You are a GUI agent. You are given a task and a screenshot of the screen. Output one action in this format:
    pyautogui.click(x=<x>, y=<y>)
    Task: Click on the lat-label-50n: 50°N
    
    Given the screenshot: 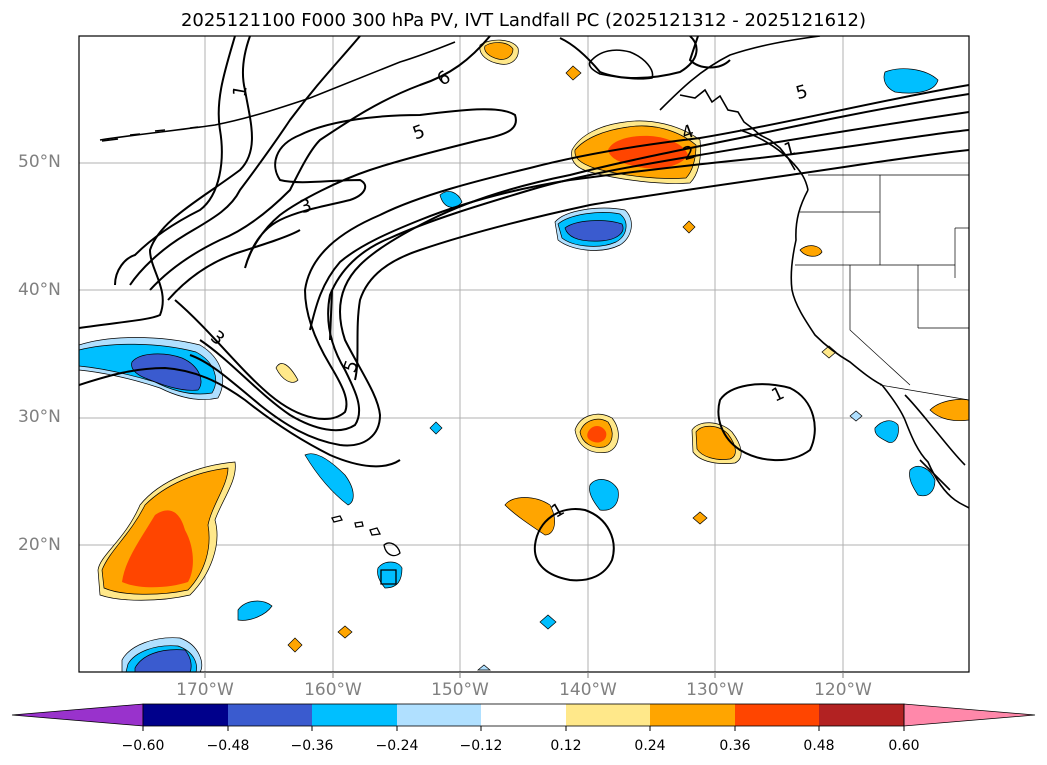 What is the action you would take?
    pyautogui.click(x=39, y=162)
    